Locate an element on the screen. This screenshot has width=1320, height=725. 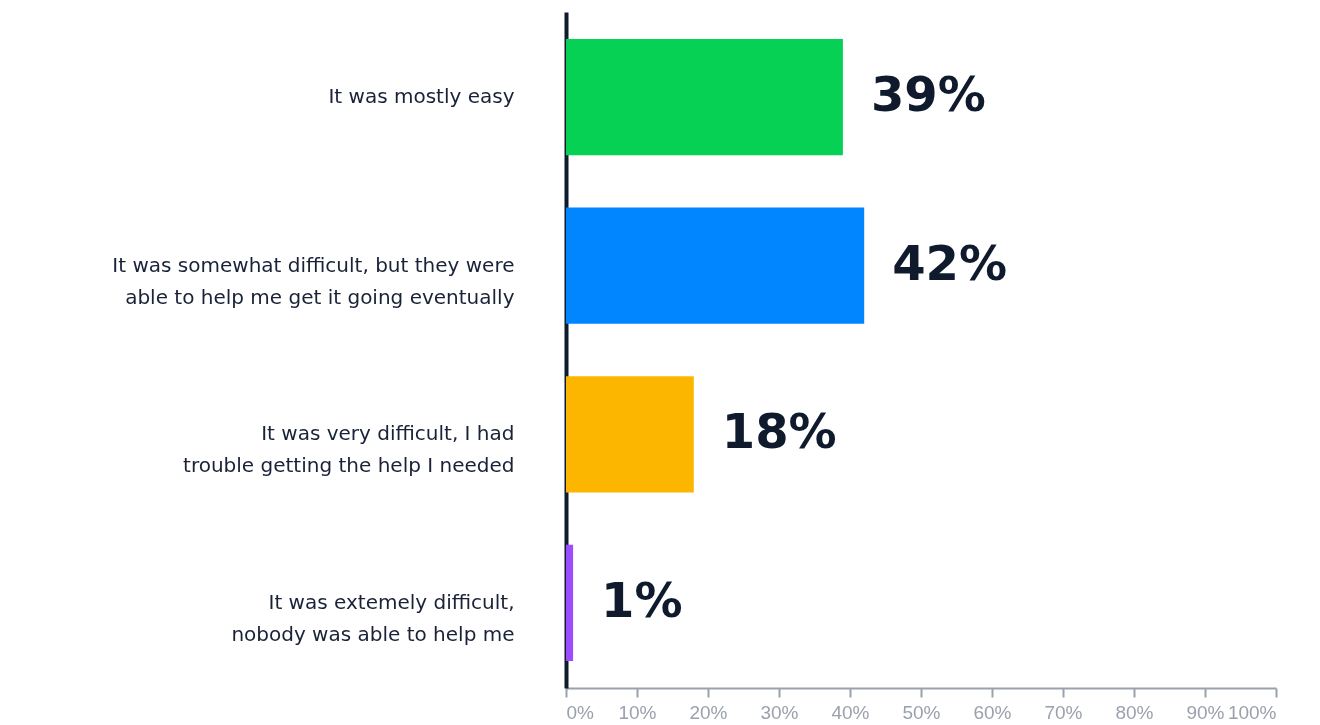
y-tick-label: It was mostly easy is located at coordinates (421, 96).